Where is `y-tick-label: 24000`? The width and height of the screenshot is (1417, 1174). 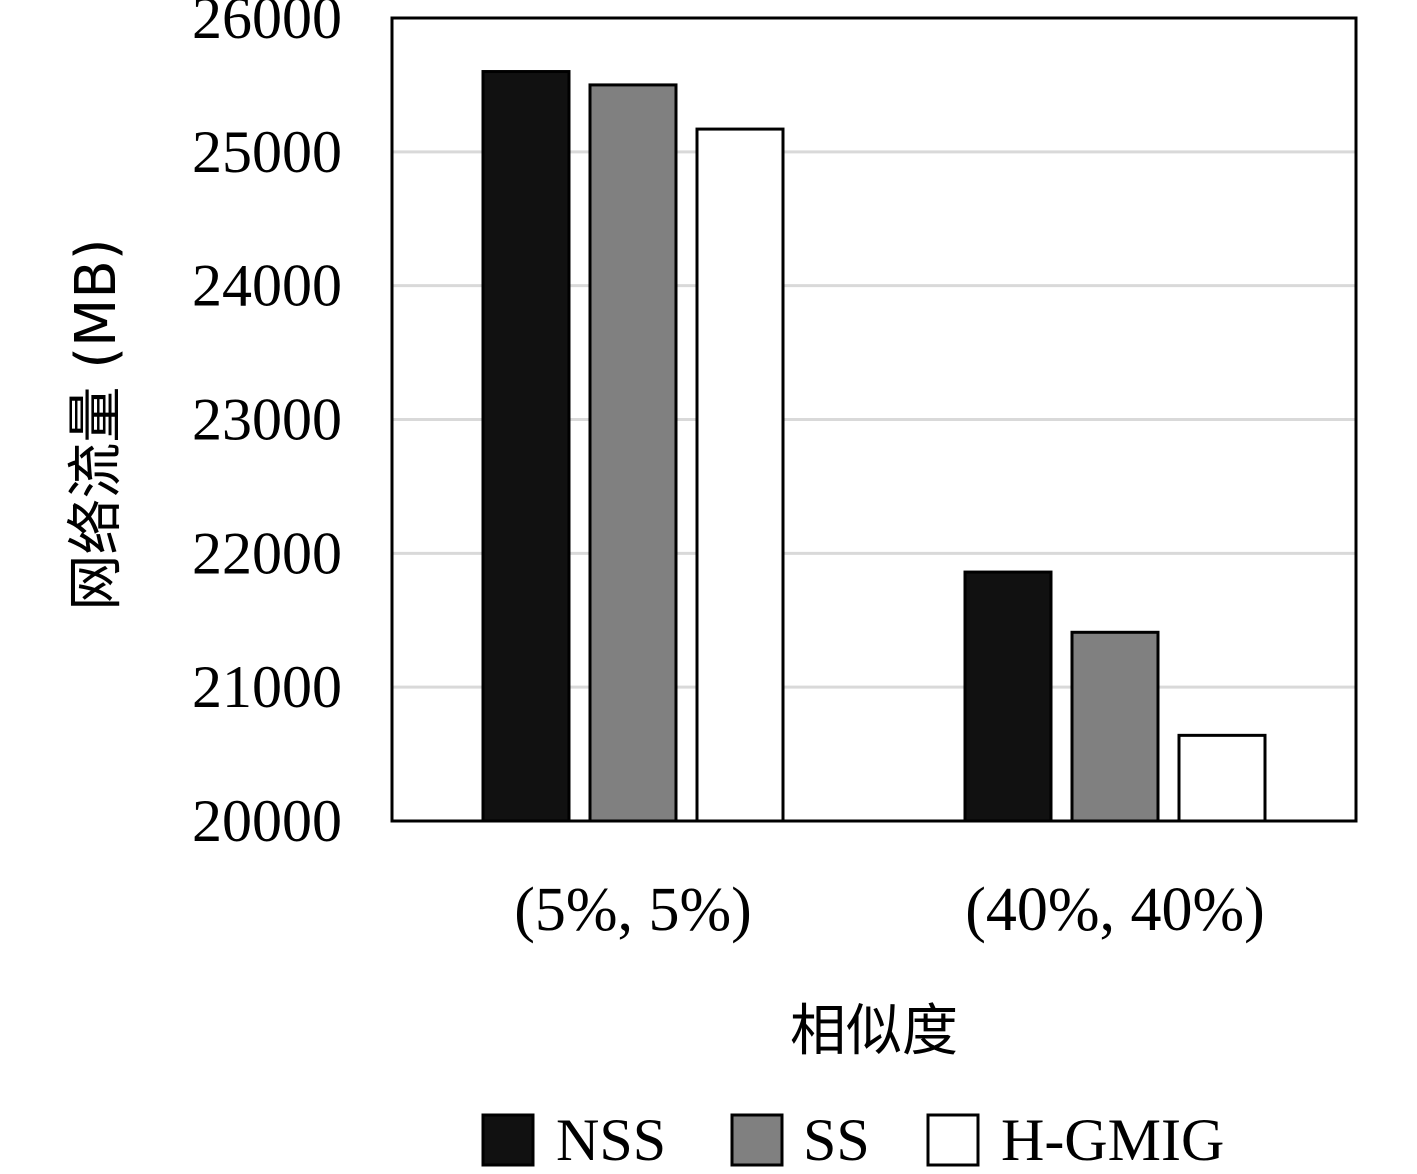 y-tick-label: 24000 is located at coordinates (267, 286).